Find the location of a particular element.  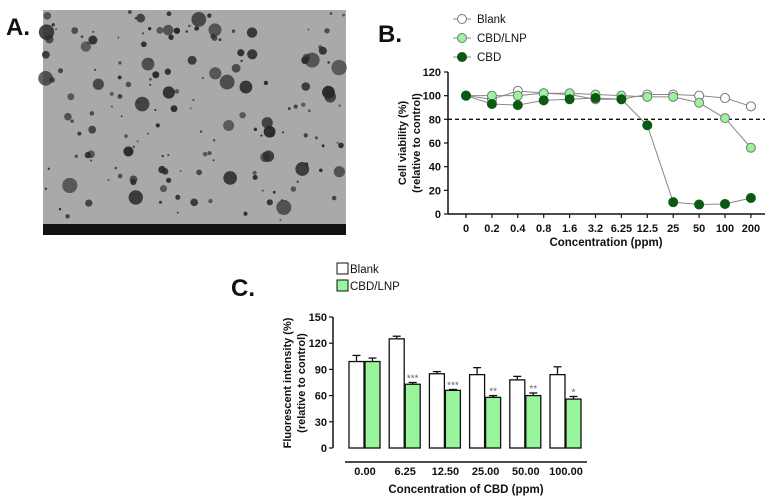

y-tick-label: 0 is located at coordinates (324, 449).